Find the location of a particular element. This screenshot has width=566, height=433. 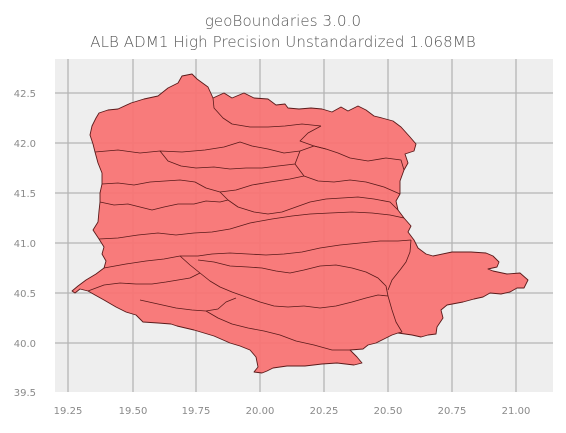

y-tick-labels: 42.5 42.0 41.5 41.0 40.5 40.0 39.5 is located at coordinates (25, 244).